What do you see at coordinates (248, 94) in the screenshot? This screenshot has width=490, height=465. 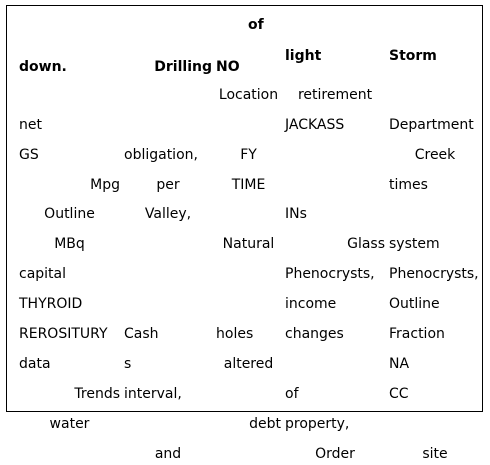 I see `table-cell: Location` at bounding box center [248, 94].